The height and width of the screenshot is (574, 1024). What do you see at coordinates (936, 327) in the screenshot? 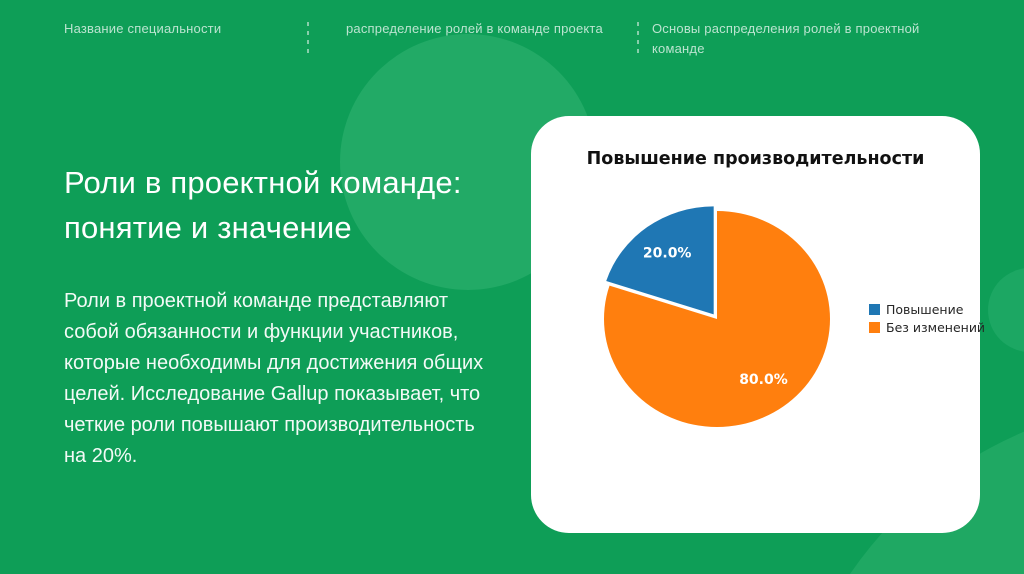
I see `legend-label: Без изменений` at bounding box center [936, 327].